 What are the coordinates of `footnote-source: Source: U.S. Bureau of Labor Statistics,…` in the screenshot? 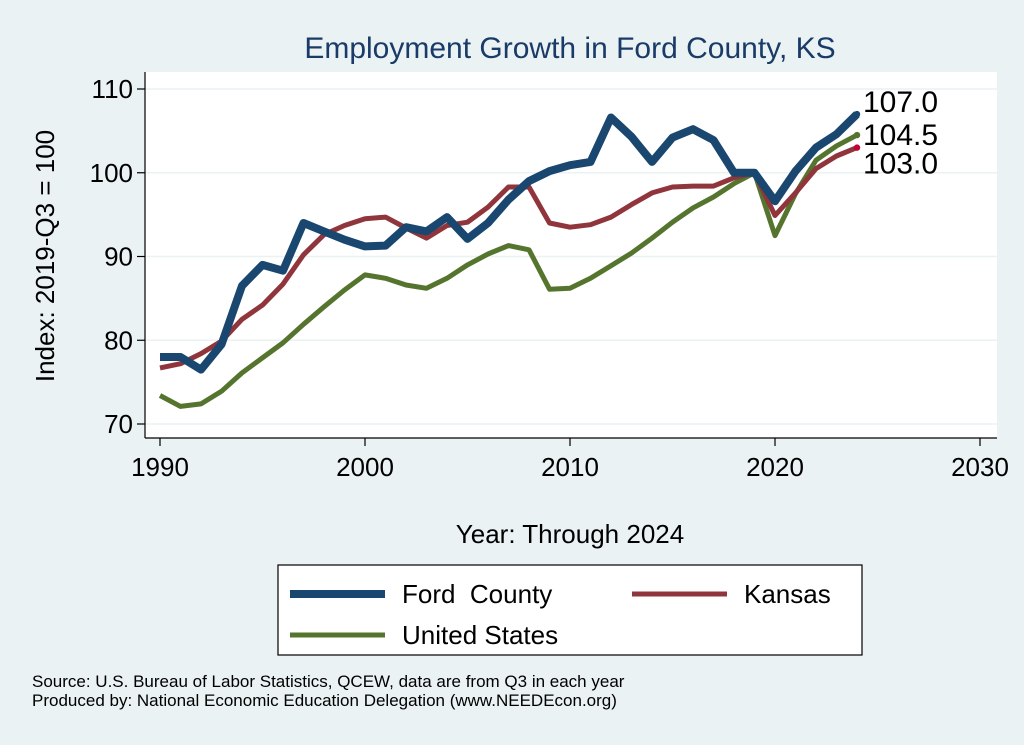 It's located at (328, 681).